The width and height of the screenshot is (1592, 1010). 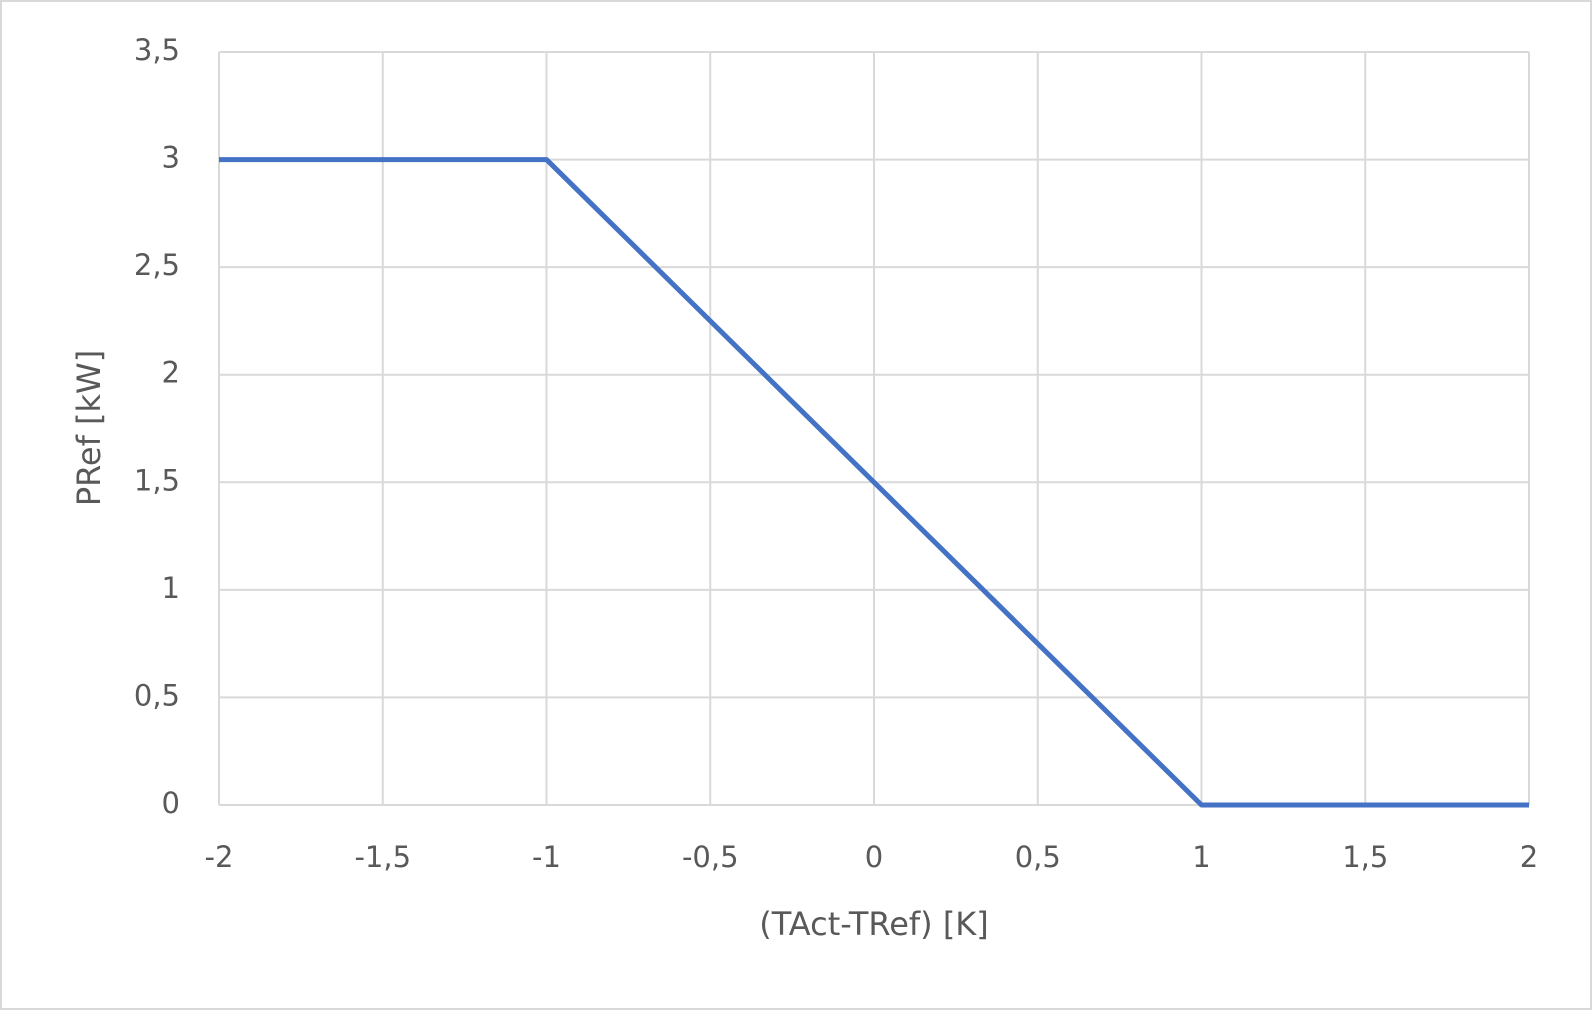 What do you see at coordinates (874, 924) in the screenshot?
I see `x-axis-title: (TAct-TRef) [K]` at bounding box center [874, 924].